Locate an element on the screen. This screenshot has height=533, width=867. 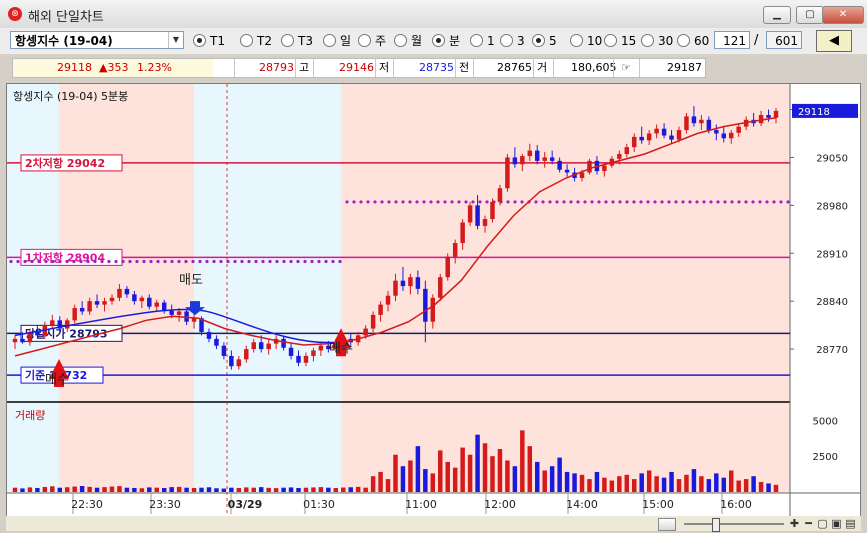
current-price-label: 29118 is located at coordinates (814, 112).